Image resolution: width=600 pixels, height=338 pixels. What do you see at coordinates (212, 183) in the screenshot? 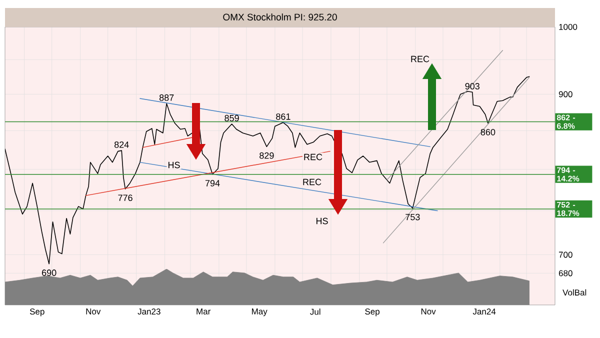
I see `annotation: 794` at bounding box center [212, 183].